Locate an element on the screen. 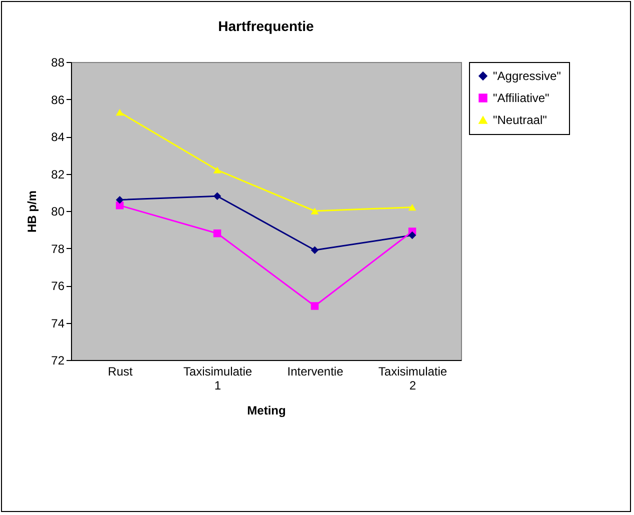 The width and height of the screenshot is (634, 515). x-tick-label: Rust is located at coordinates (121, 371).